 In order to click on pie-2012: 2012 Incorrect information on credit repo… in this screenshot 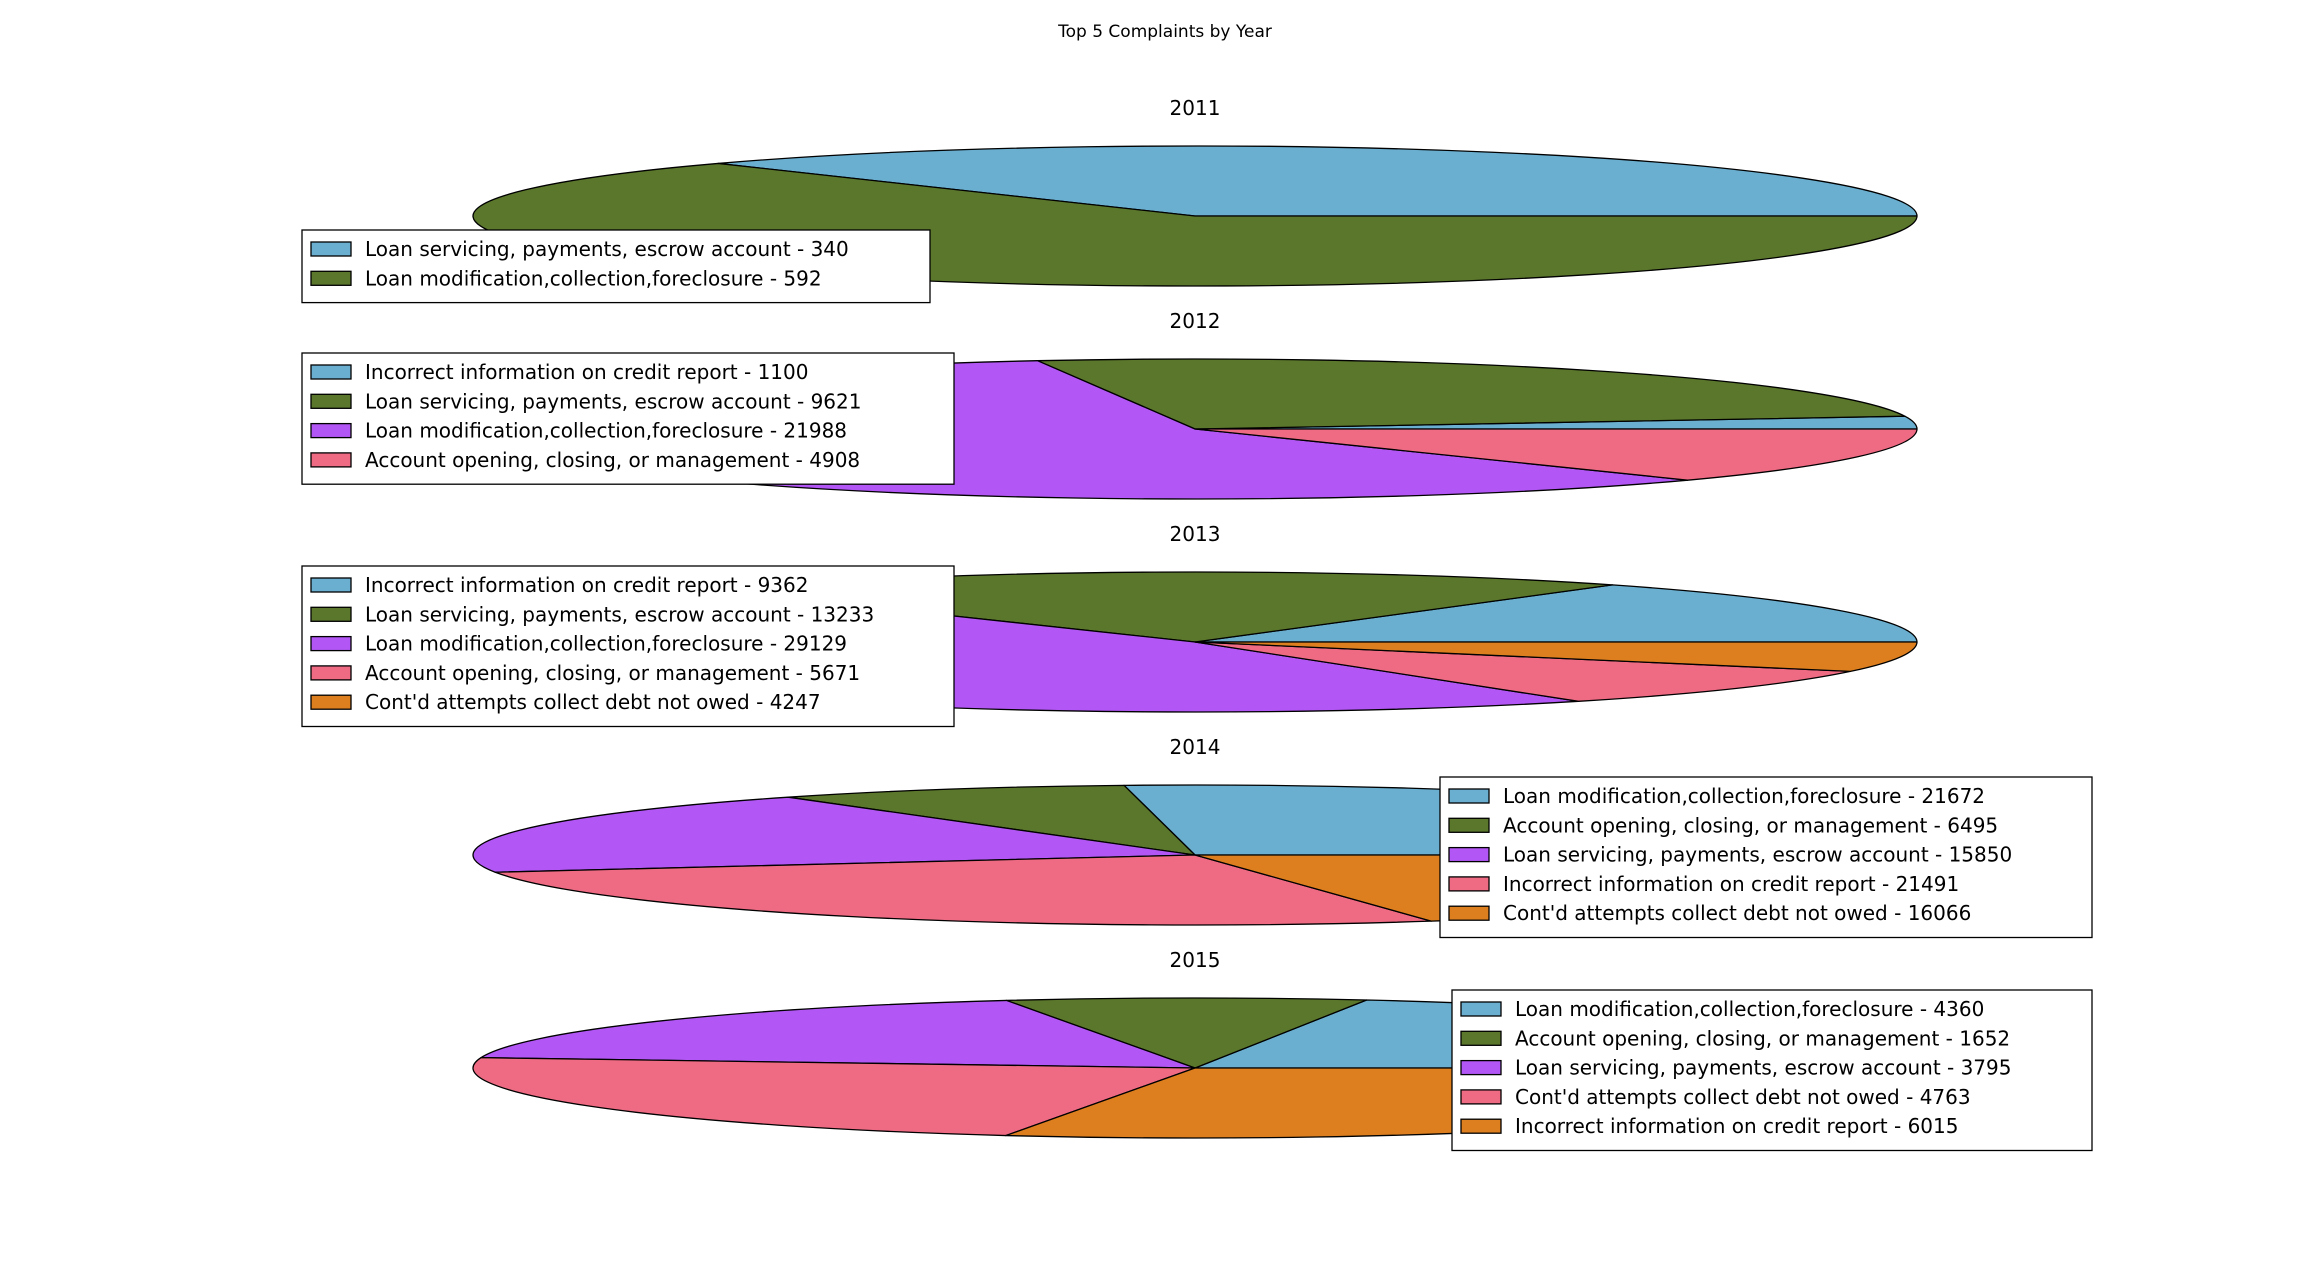, I will do `click(1109, 404)`.